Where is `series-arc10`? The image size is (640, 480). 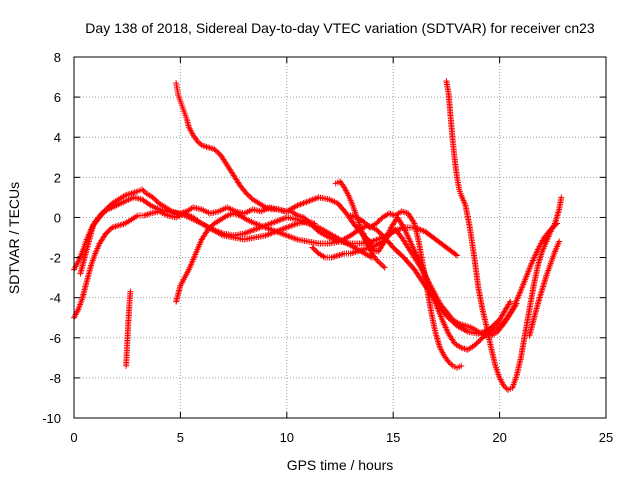 series-arc10 is located at coordinates (504, 235).